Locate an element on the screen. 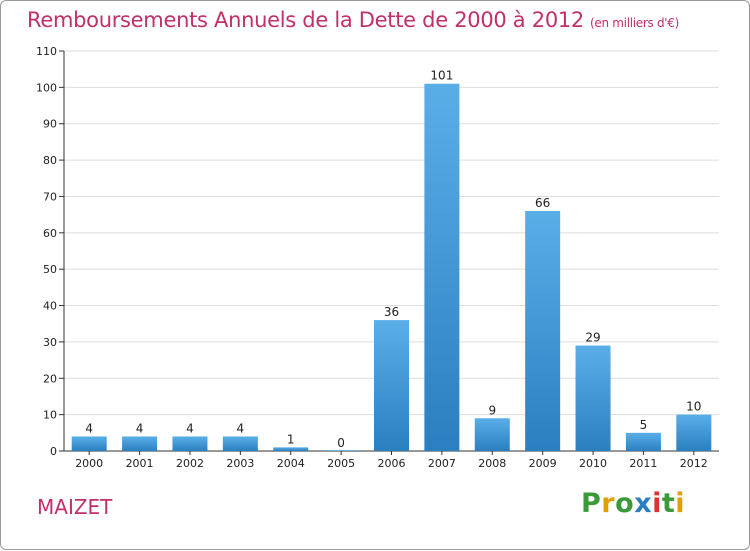  data-label-2006: 36 is located at coordinates (391, 312).